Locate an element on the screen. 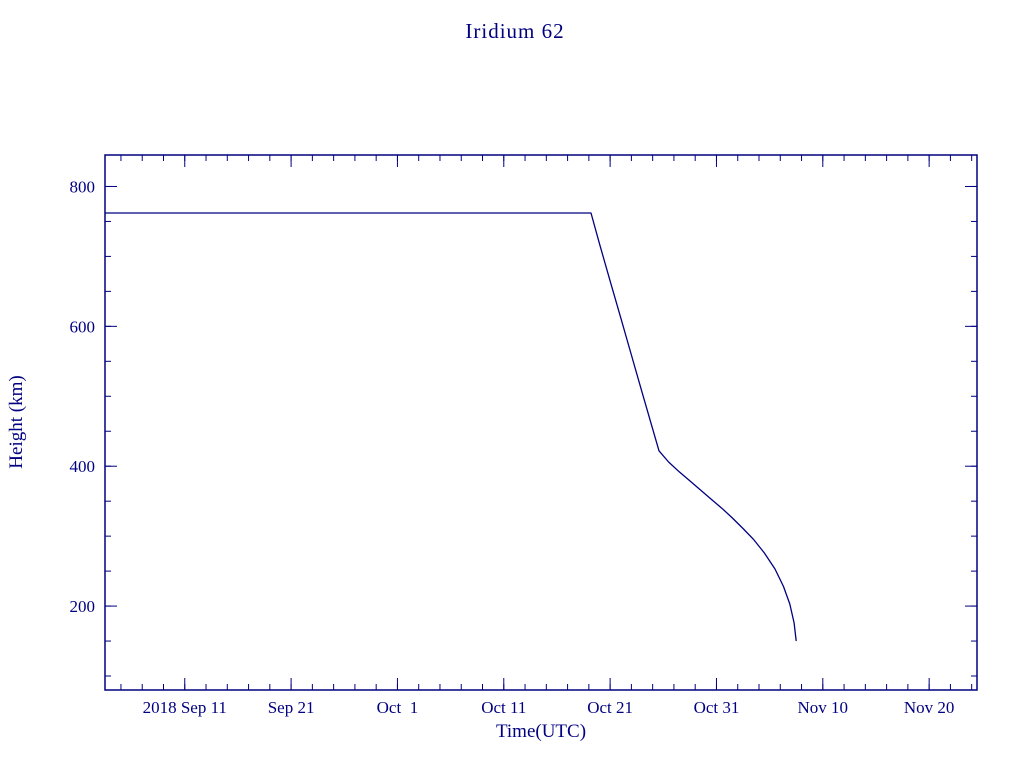  x-tick-label: Sep 21 is located at coordinates (291, 707).